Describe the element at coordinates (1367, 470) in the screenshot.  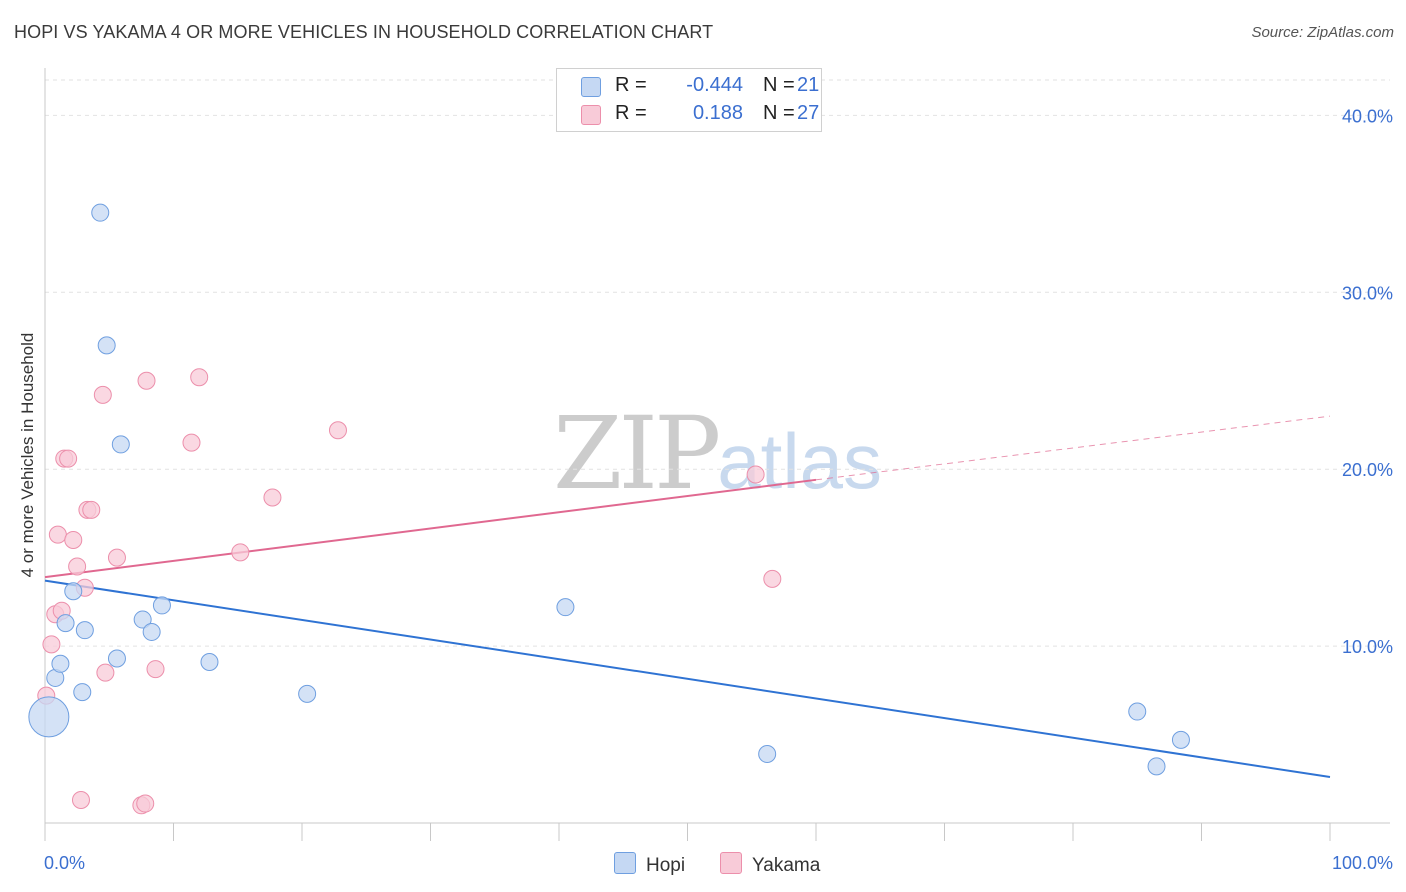
I see `y-tick-label: 20.0%` at that location.